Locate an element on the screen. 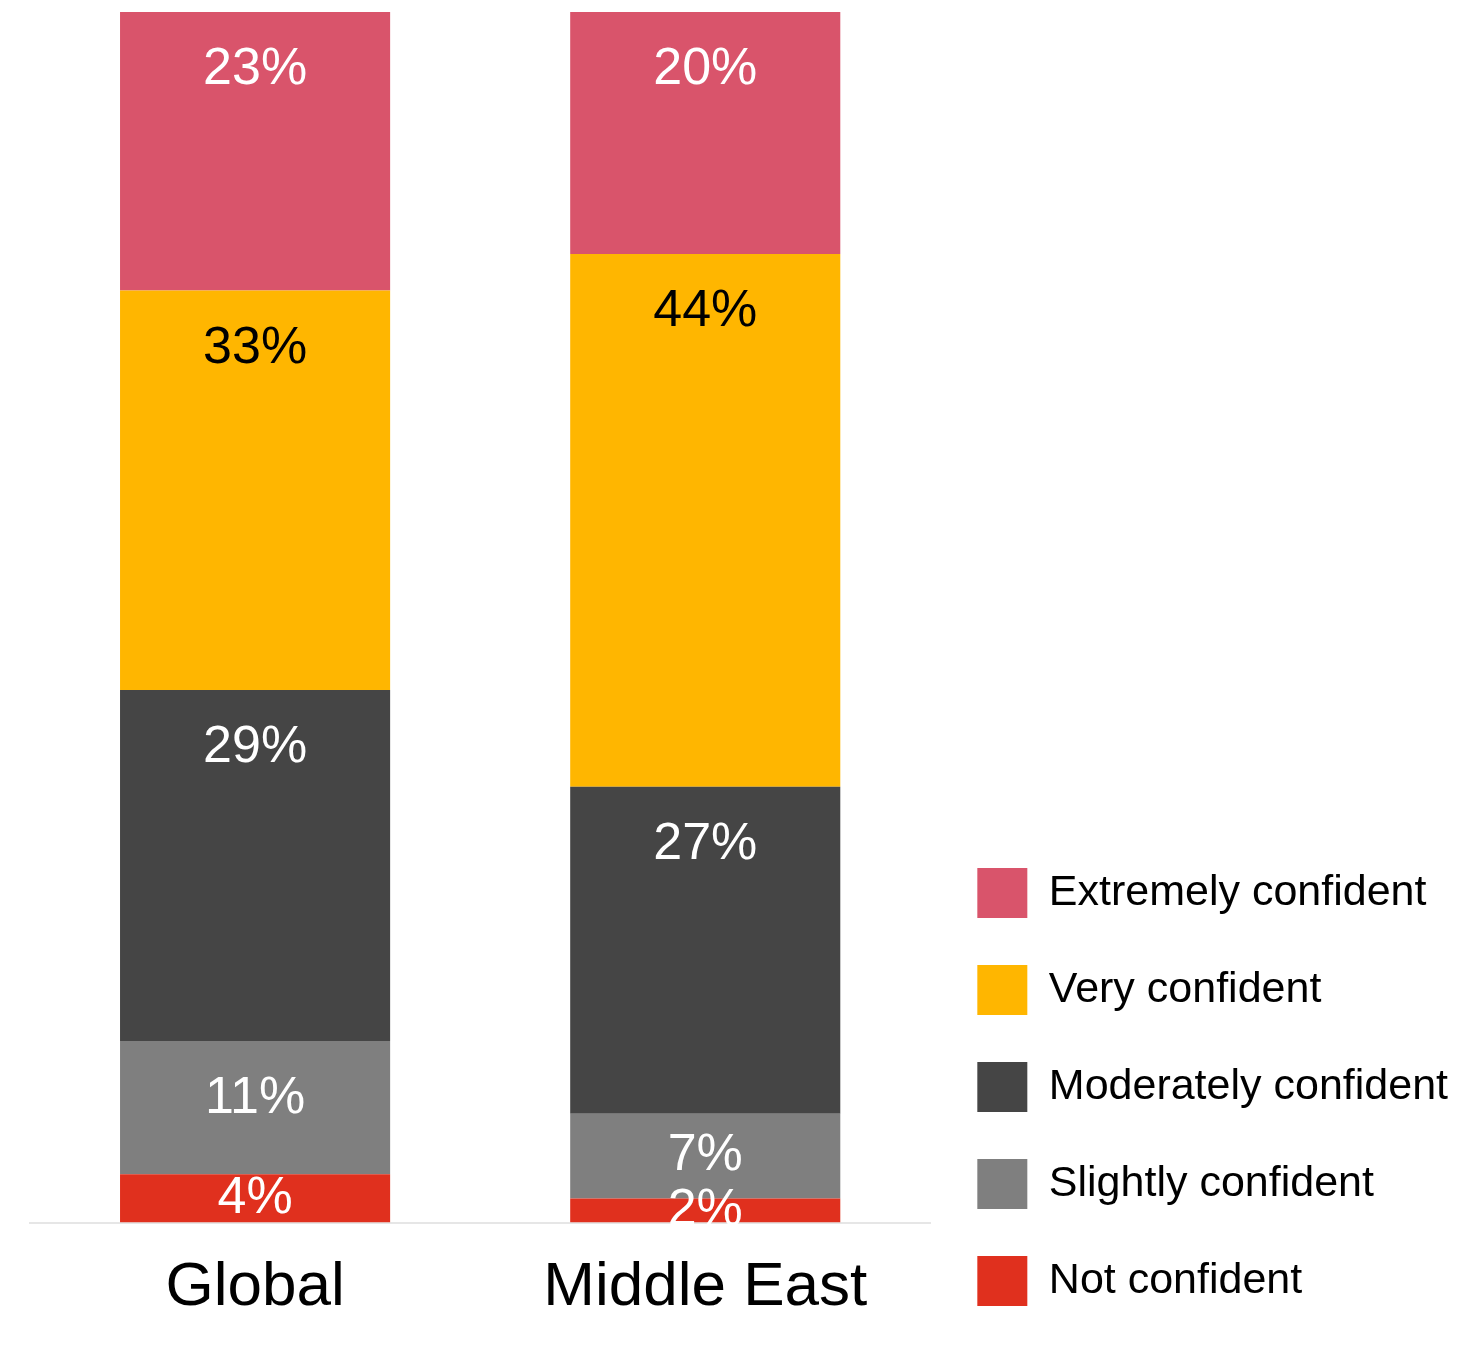  data-label: 11% is located at coordinates (255, 1095).